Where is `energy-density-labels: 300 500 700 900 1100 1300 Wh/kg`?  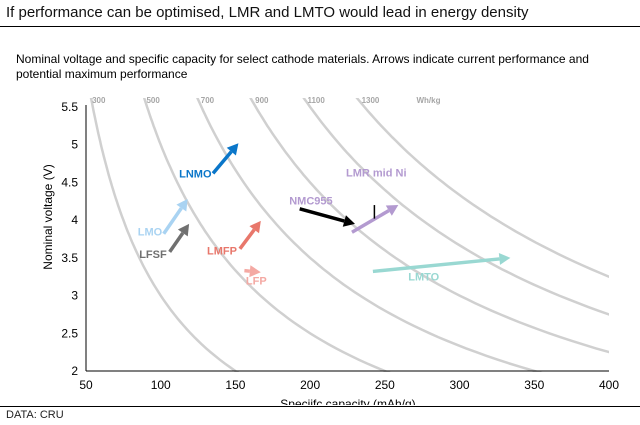 energy-density-labels: 300 500 700 900 1100 1300 Wh/kg is located at coordinates (266, 100).